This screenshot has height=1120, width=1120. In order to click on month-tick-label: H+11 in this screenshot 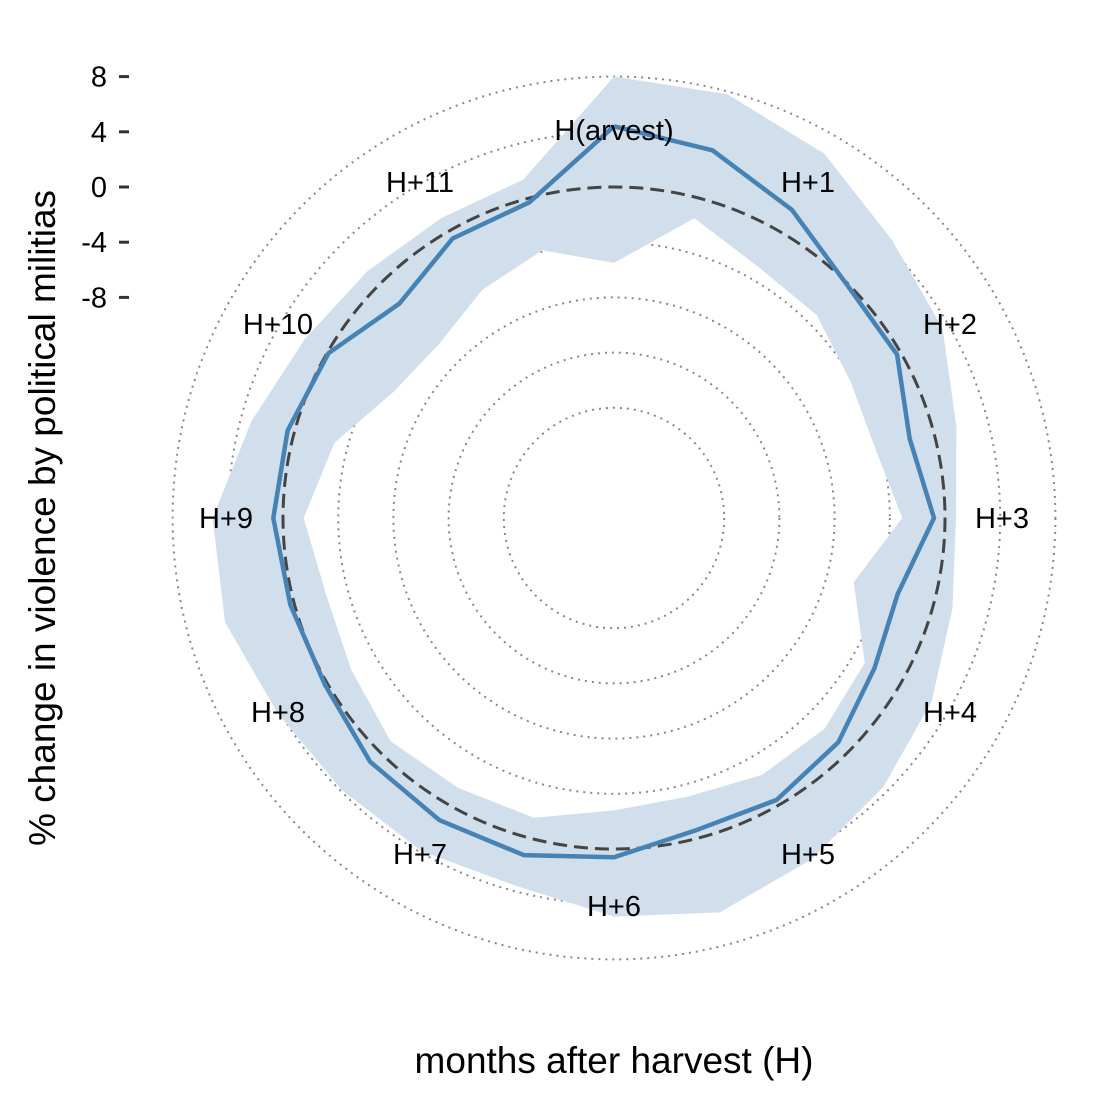, I will do `click(420, 183)`.